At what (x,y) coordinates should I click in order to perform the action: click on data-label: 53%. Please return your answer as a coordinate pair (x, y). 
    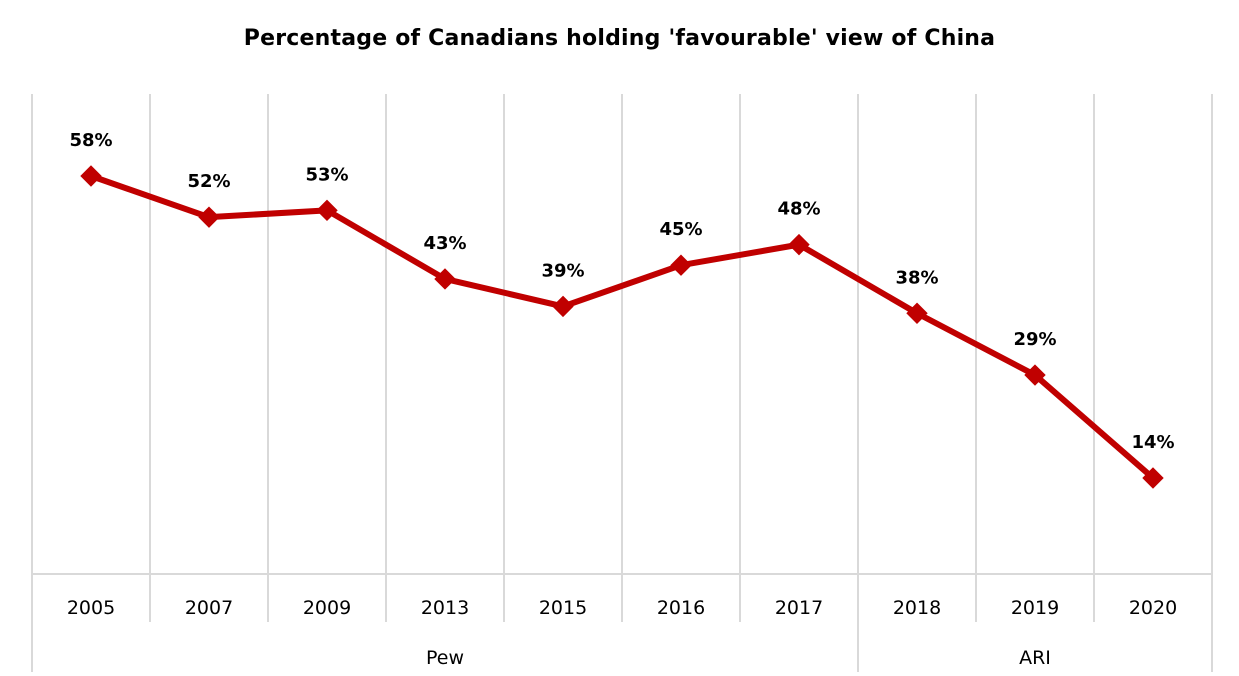
    Looking at the image, I should click on (326, 174).